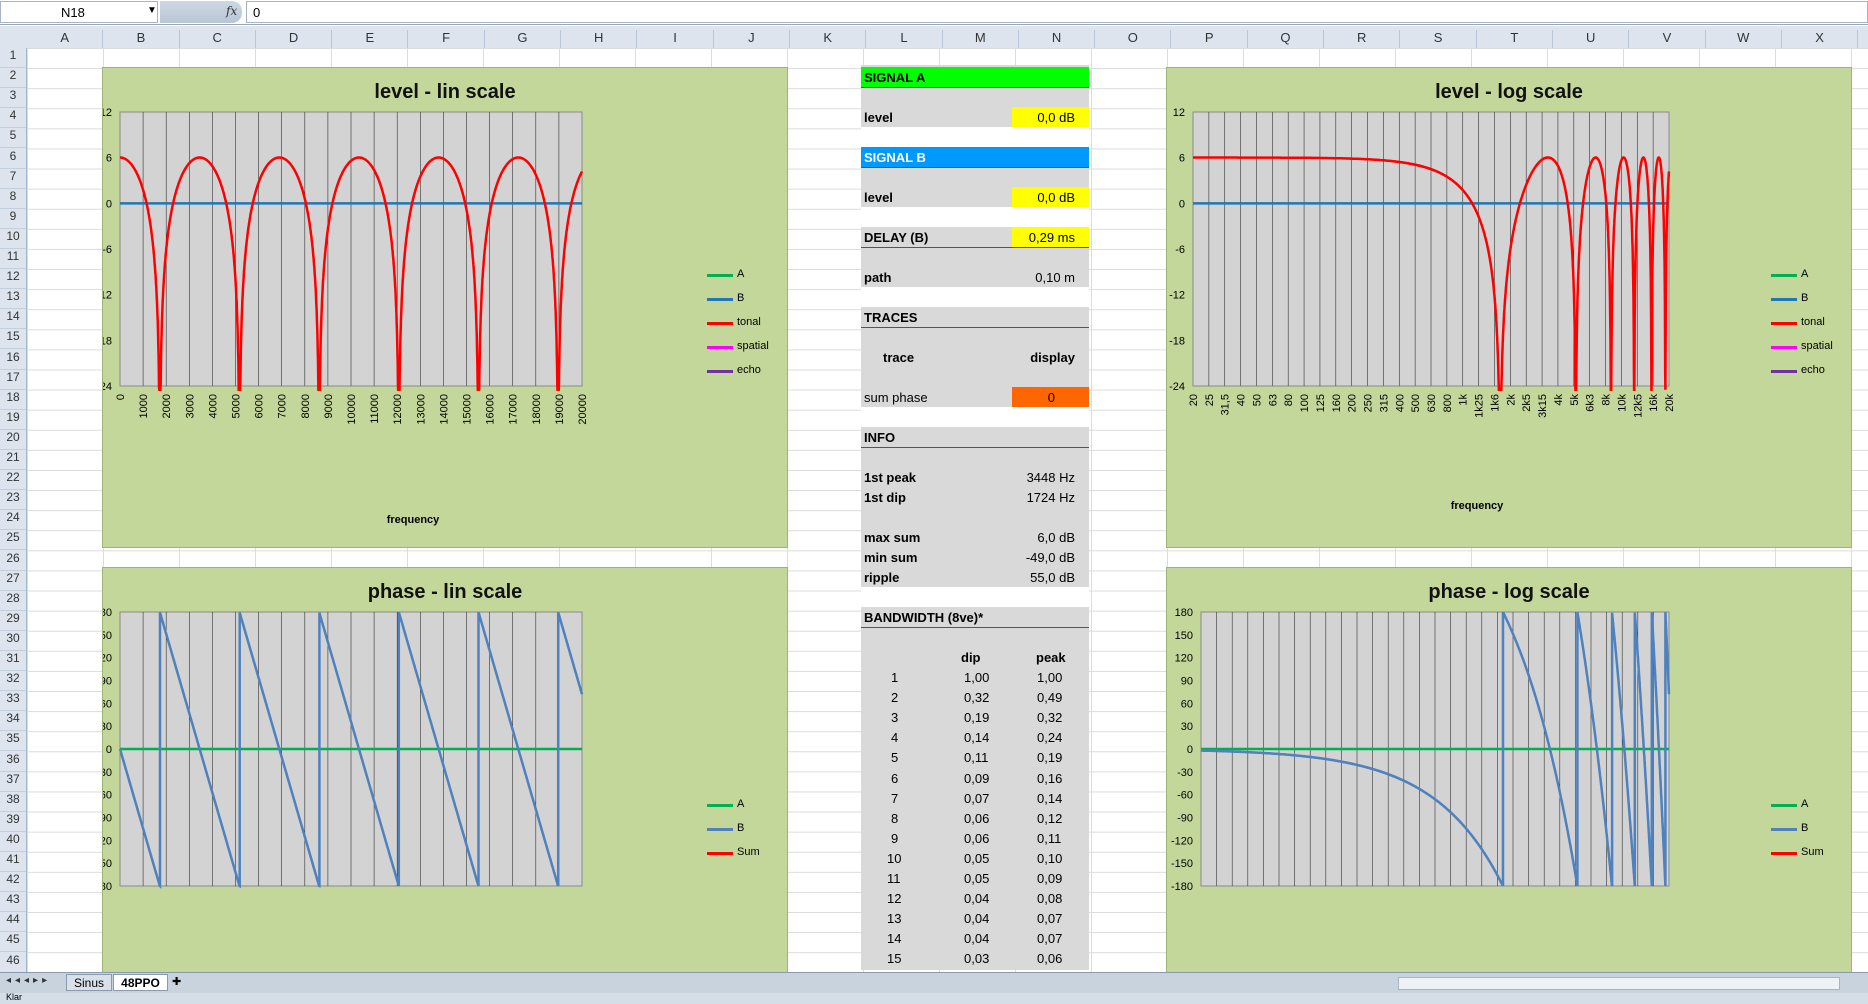 This screenshot has width=1868, height=1004. I want to click on row-header-22: 22, so click(13, 480).